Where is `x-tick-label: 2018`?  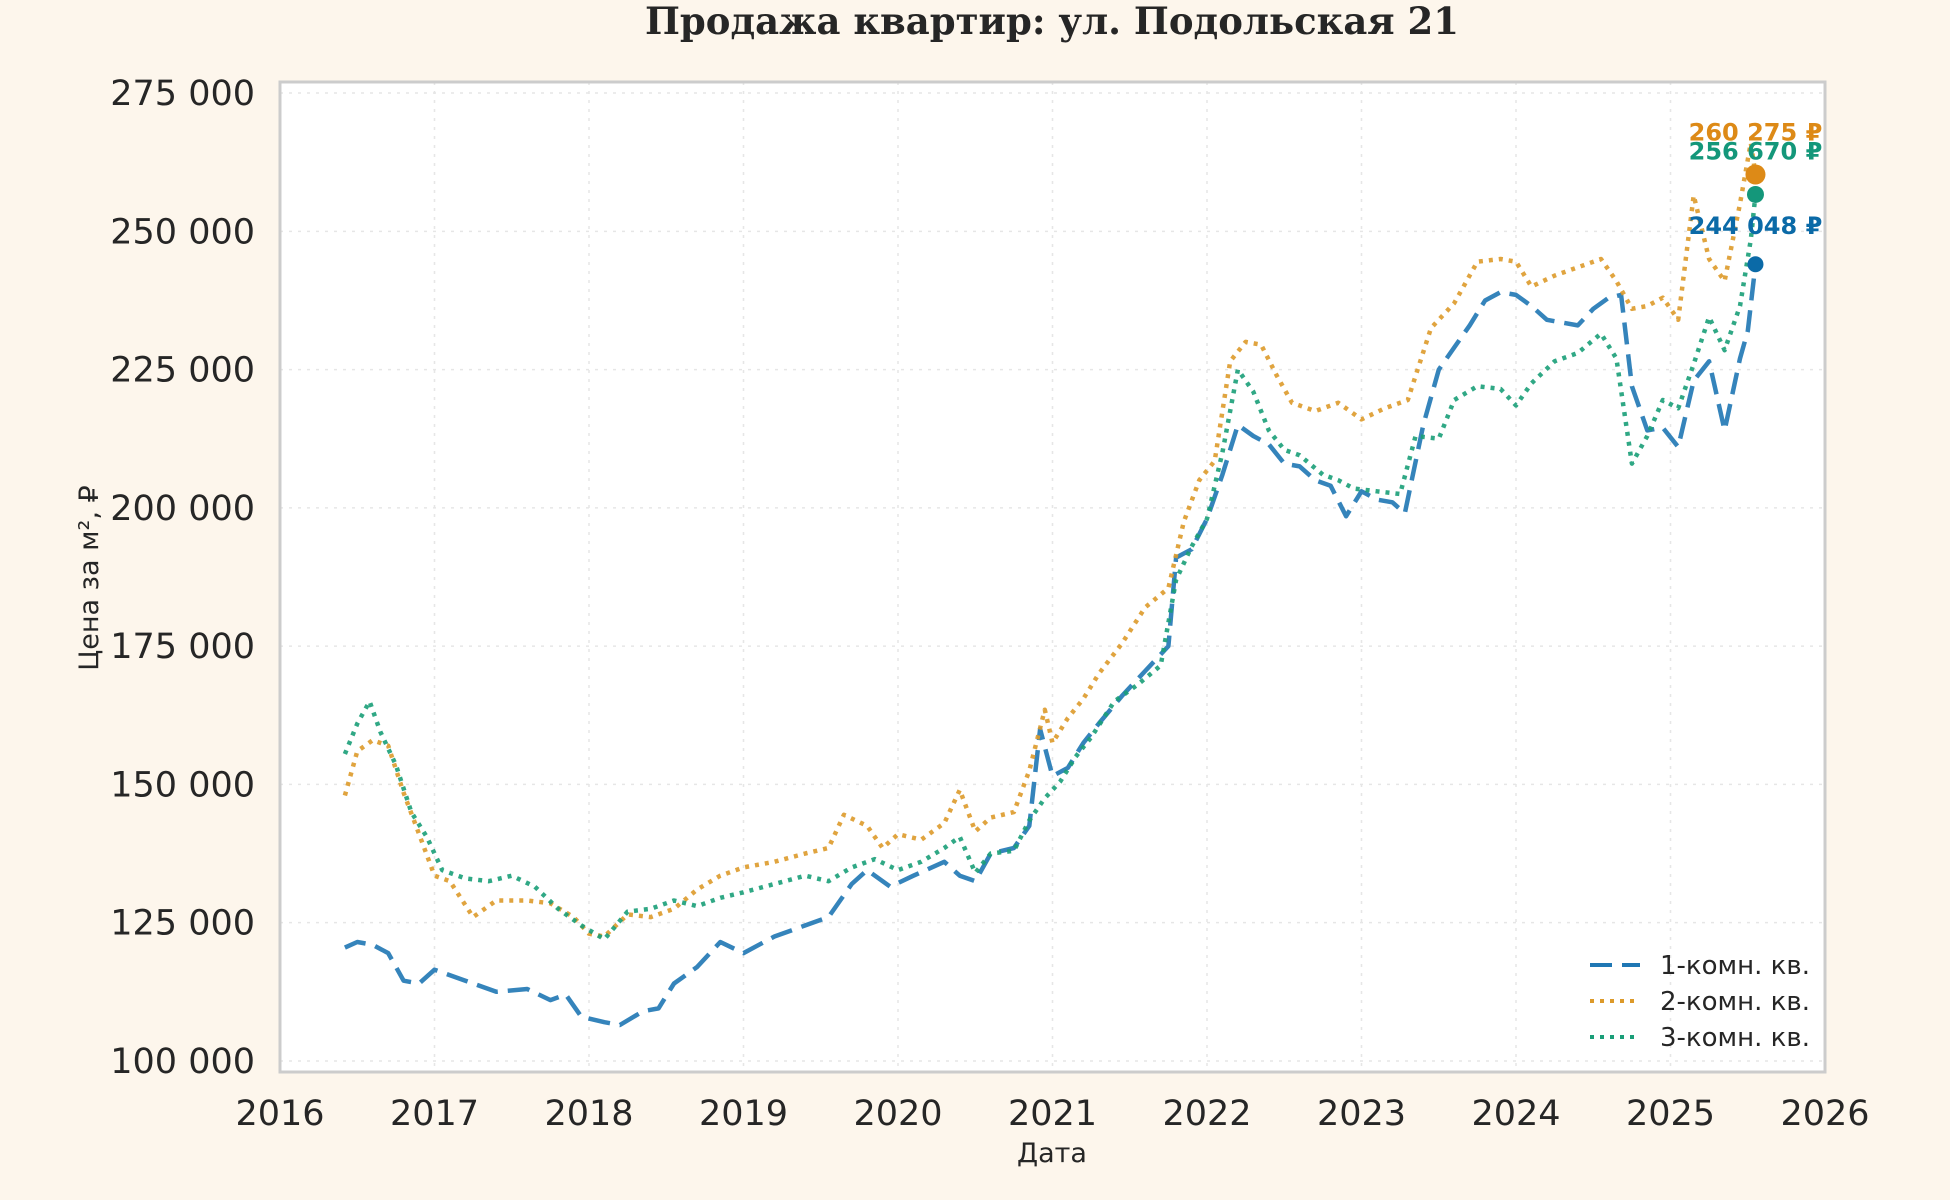
x-tick-label: 2018 is located at coordinates (588, 1114).